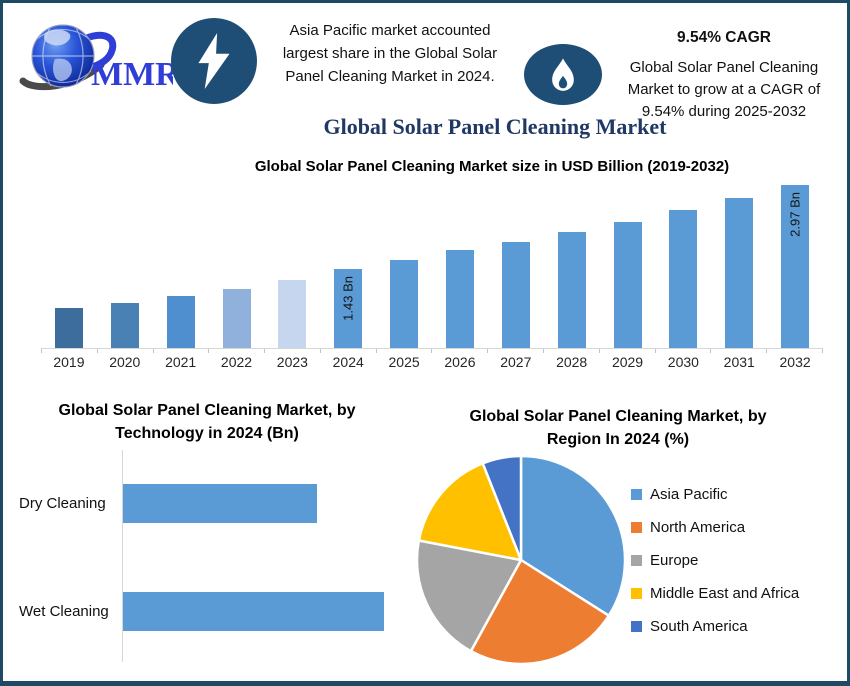  What do you see at coordinates (698, 527) in the screenshot?
I see `legend-label: North America` at bounding box center [698, 527].